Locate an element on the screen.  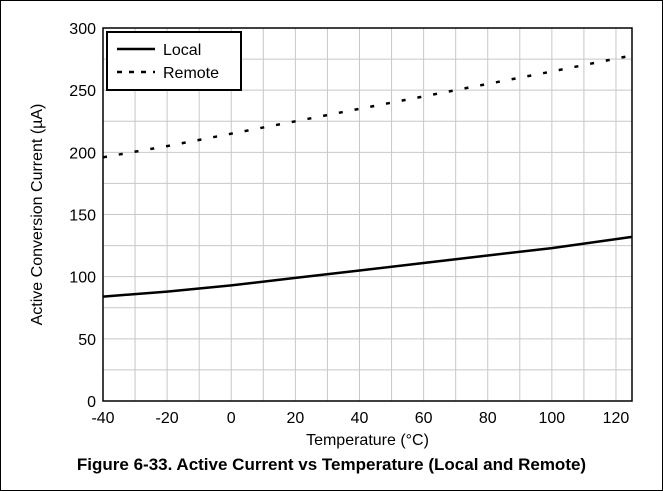
x-axis-label: Temperature (°C) is located at coordinates (367, 440).